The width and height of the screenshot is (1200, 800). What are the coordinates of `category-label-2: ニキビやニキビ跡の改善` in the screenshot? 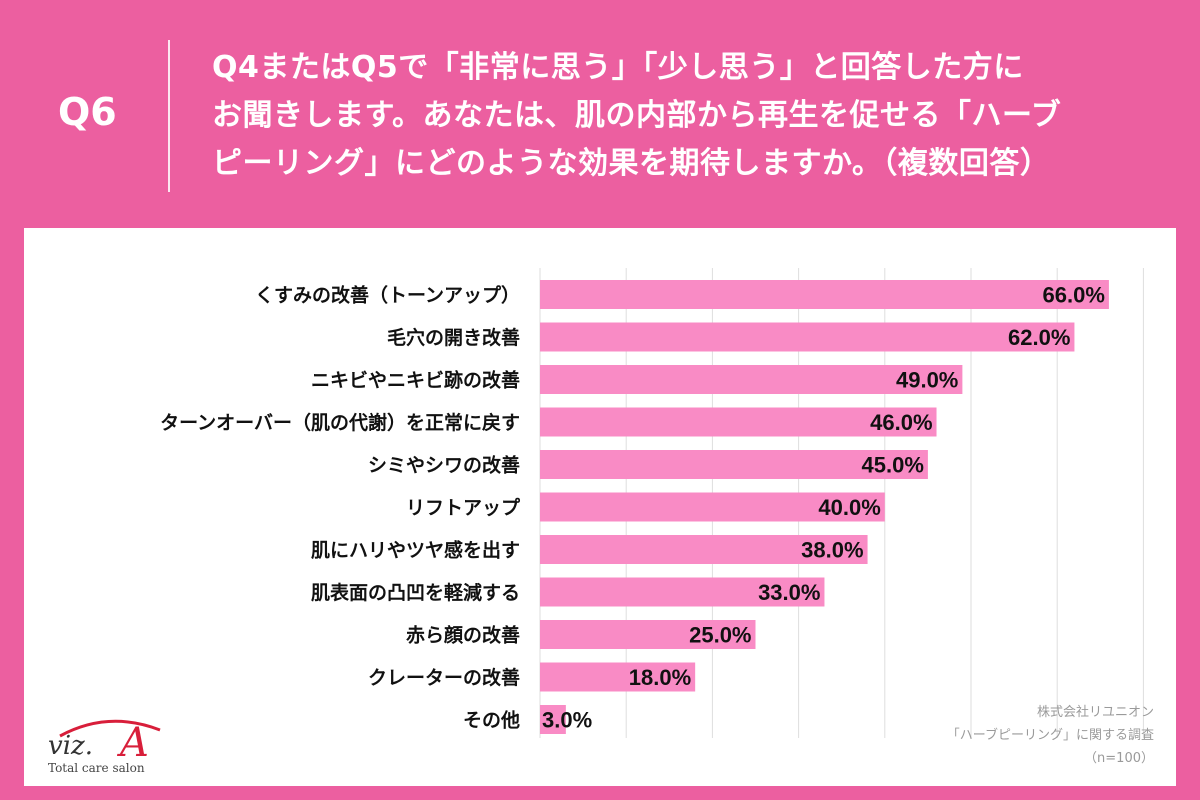 It's located at (415, 380).